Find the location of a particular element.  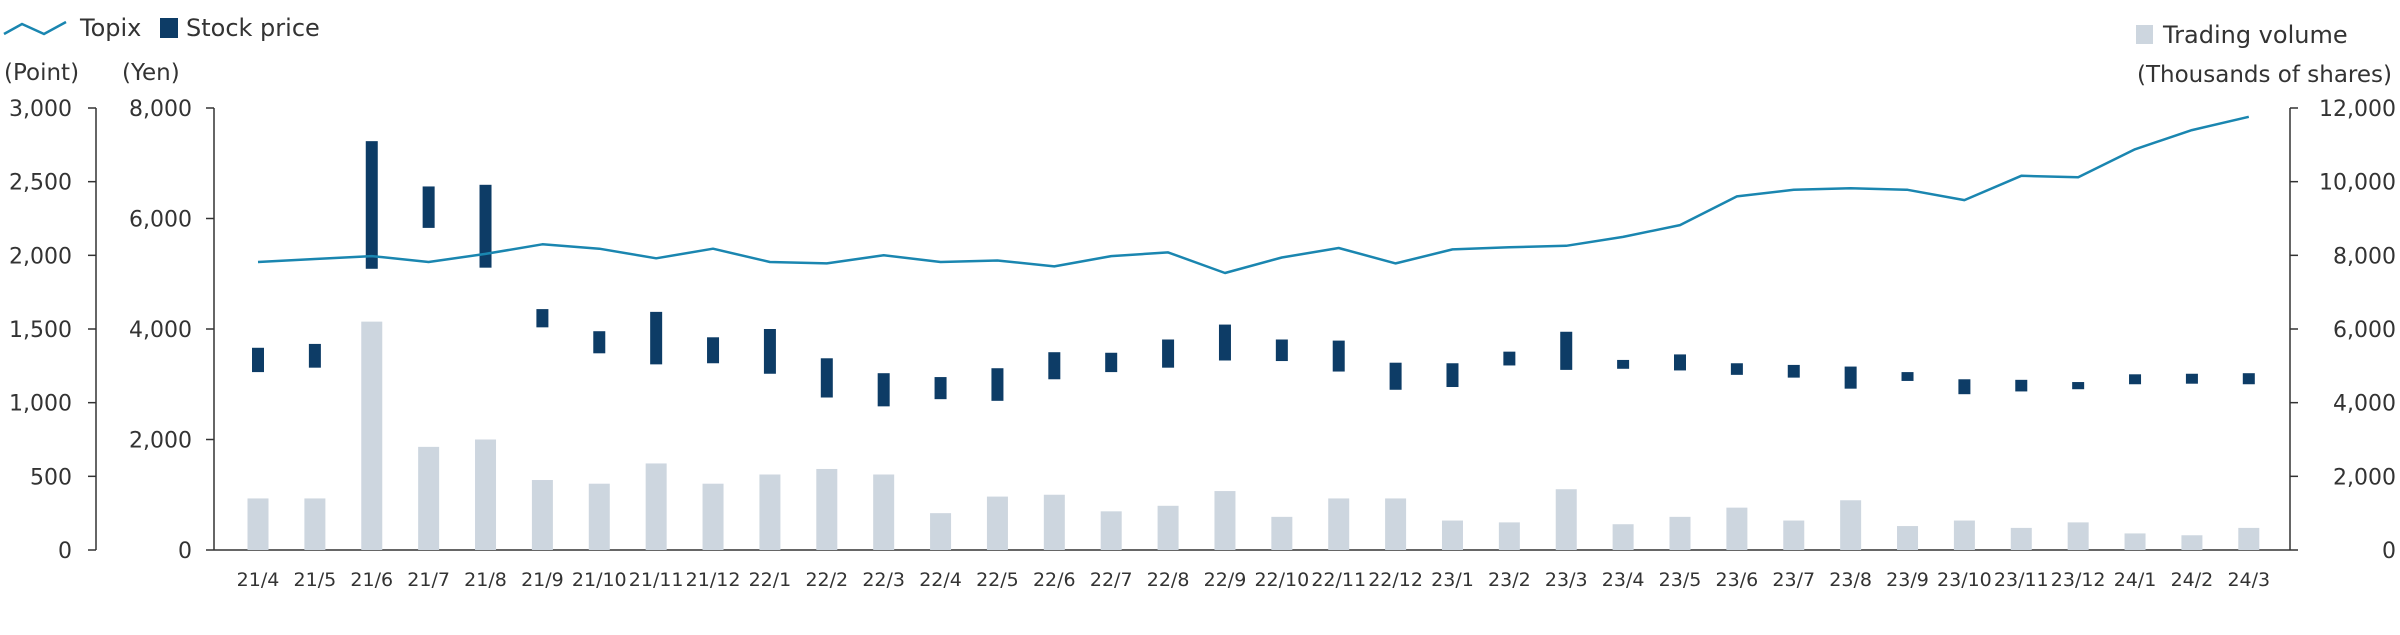

legend-stock-price-label: Stock price is located at coordinates (253, 28).